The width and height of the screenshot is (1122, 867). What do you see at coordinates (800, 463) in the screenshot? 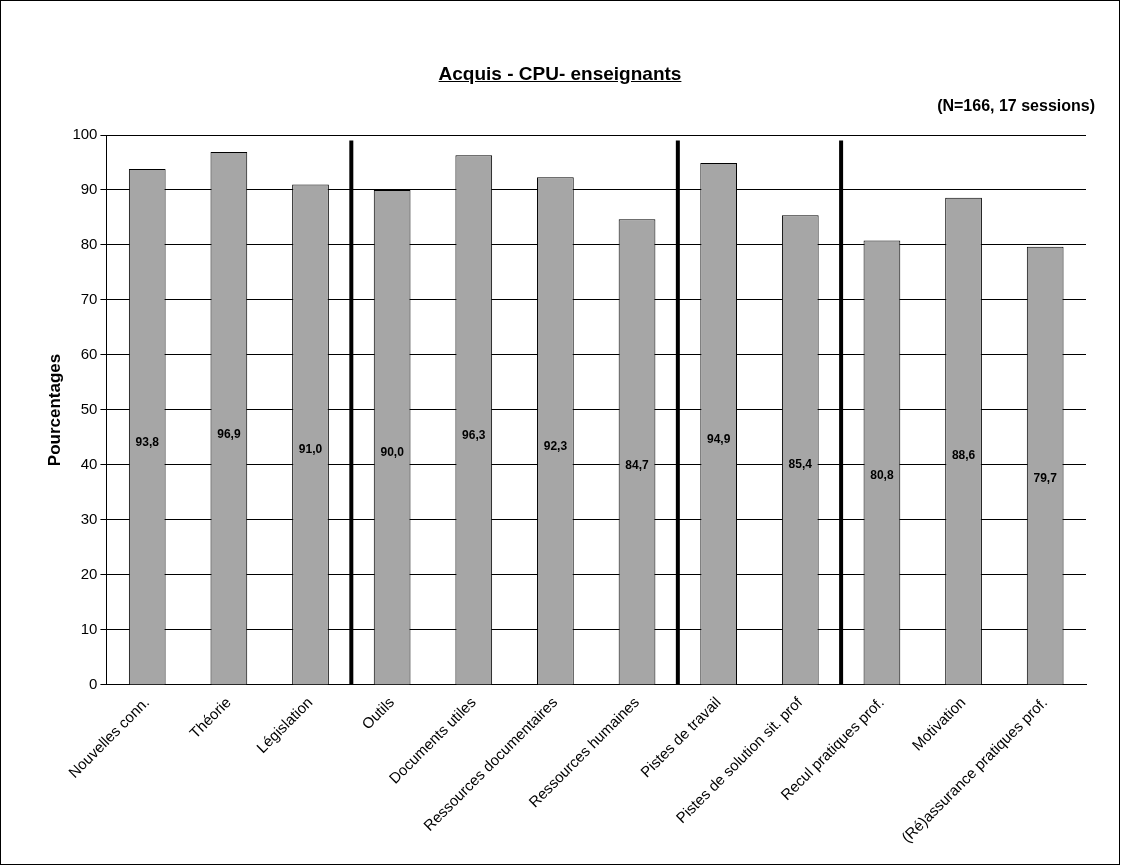
I see `data-label: 85,4` at bounding box center [800, 463].